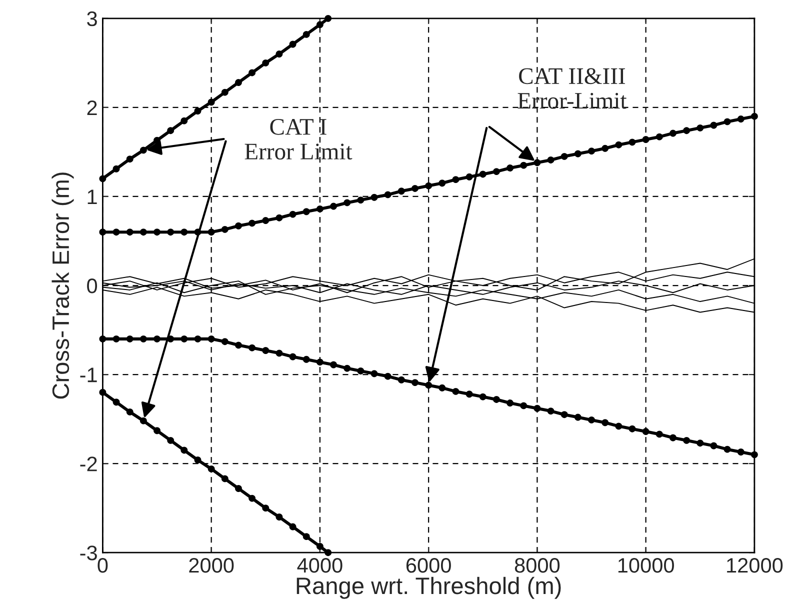  Describe the element at coordinates (92, 18) in the screenshot. I see `y-tick-label: 3` at that location.